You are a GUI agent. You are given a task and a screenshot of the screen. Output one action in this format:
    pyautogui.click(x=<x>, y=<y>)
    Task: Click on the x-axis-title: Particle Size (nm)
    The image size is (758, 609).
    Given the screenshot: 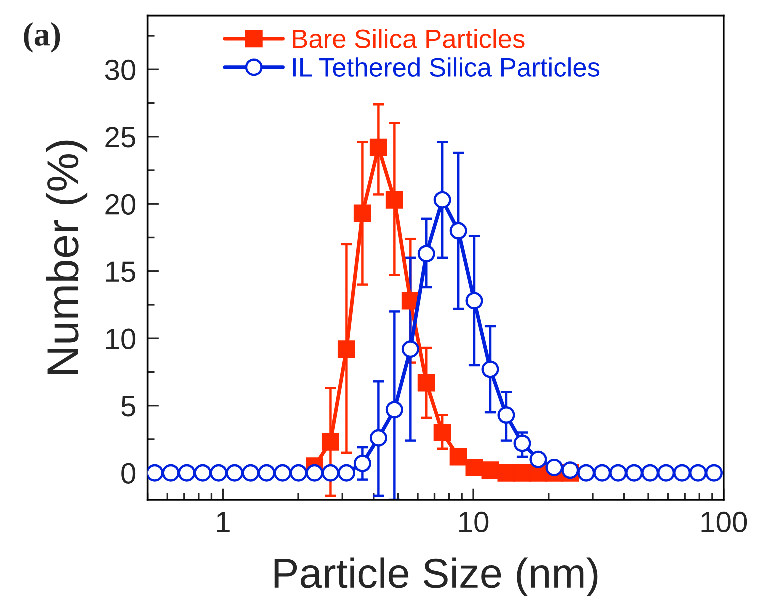 What is the action you would take?
    pyautogui.click(x=436, y=577)
    